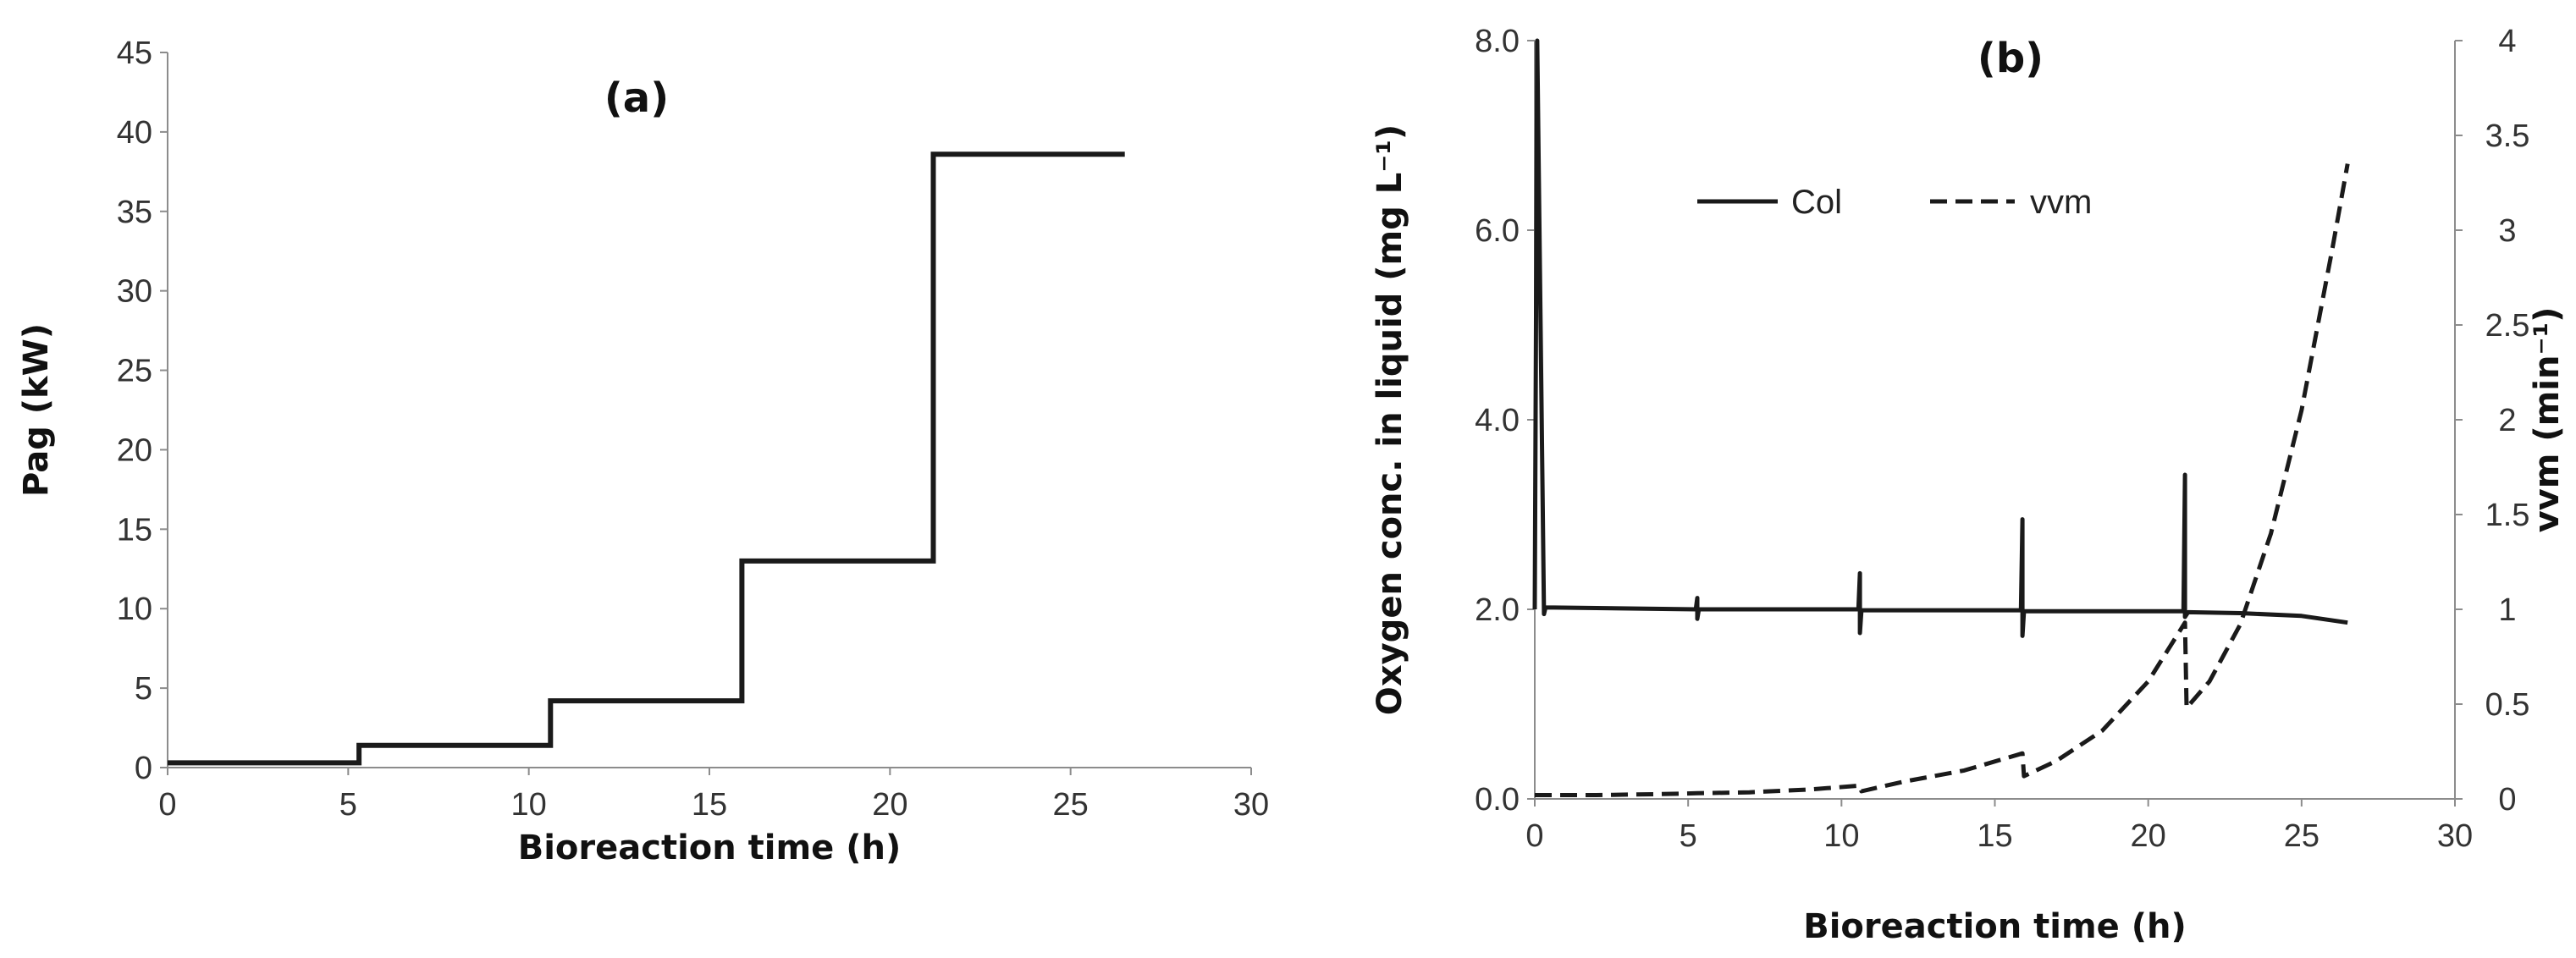 The height and width of the screenshot is (958, 2576). What do you see at coordinates (1497, 42) in the screenshot?
I see `left-y-tick-label: 8.0` at bounding box center [1497, 42].